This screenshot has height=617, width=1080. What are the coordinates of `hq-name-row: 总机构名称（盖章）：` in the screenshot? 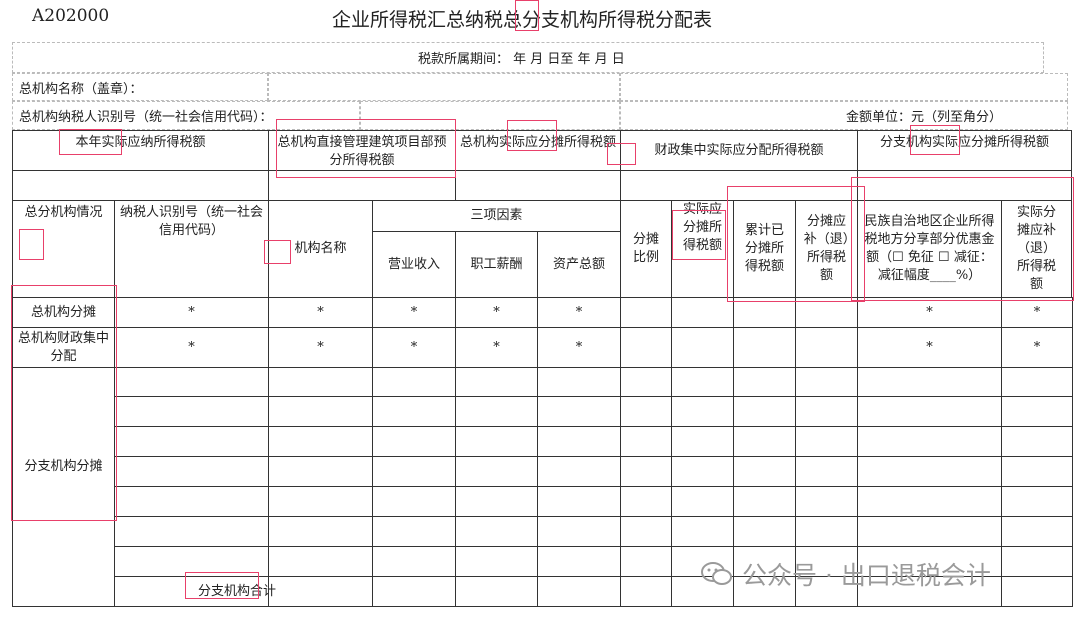 It's located at (140, 87).